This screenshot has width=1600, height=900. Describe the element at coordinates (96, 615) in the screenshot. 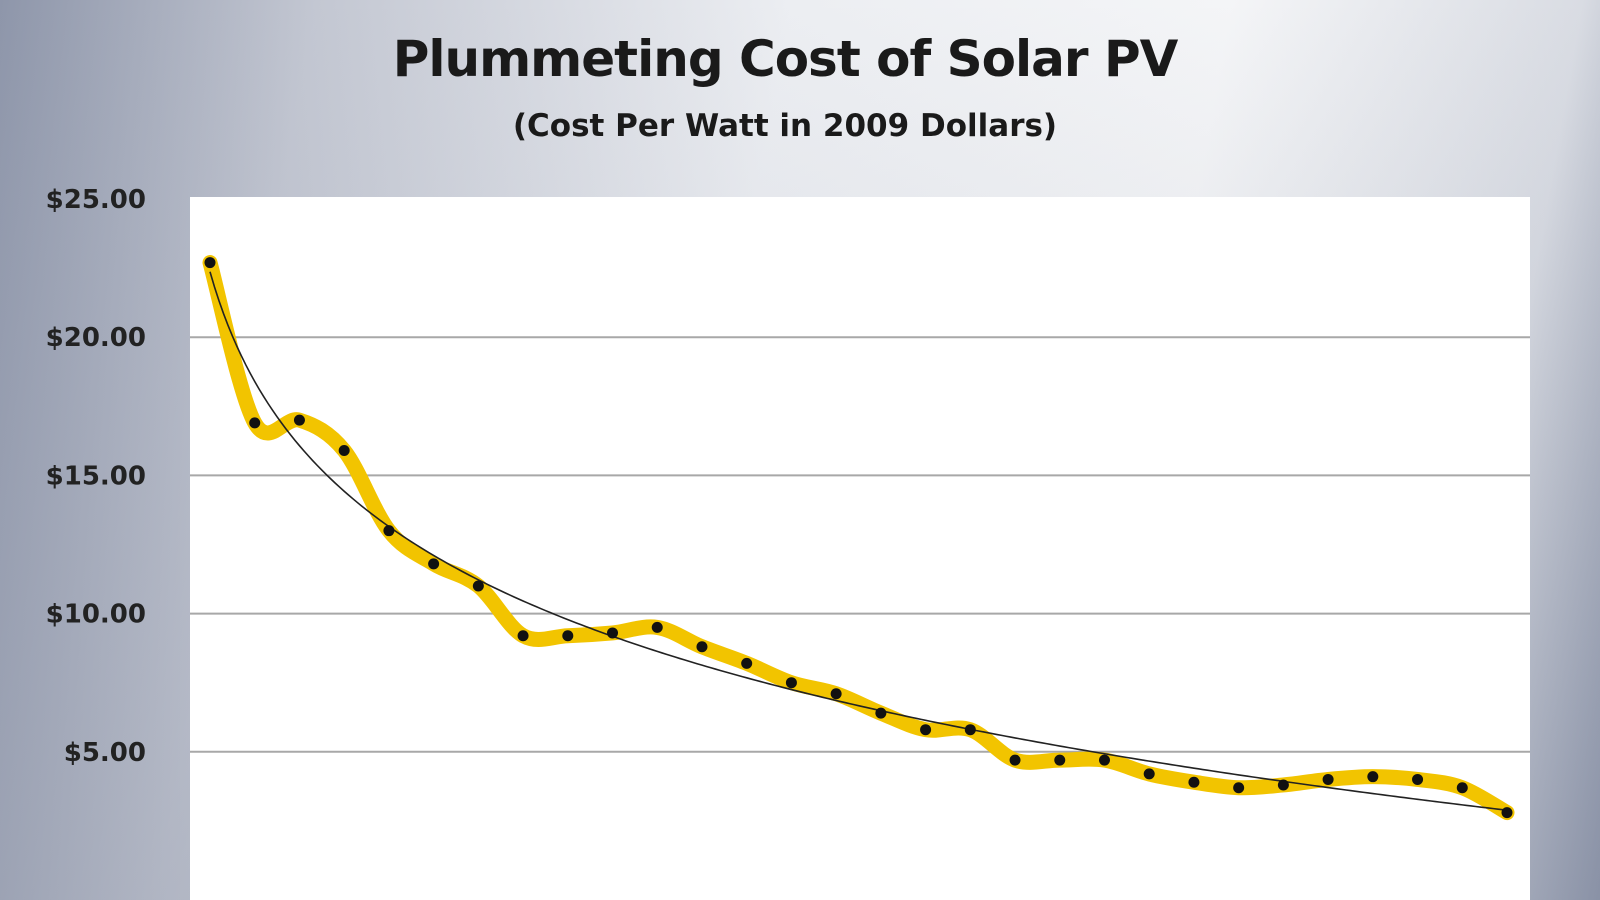

I see `y-tick-label: $10.00` at that location.